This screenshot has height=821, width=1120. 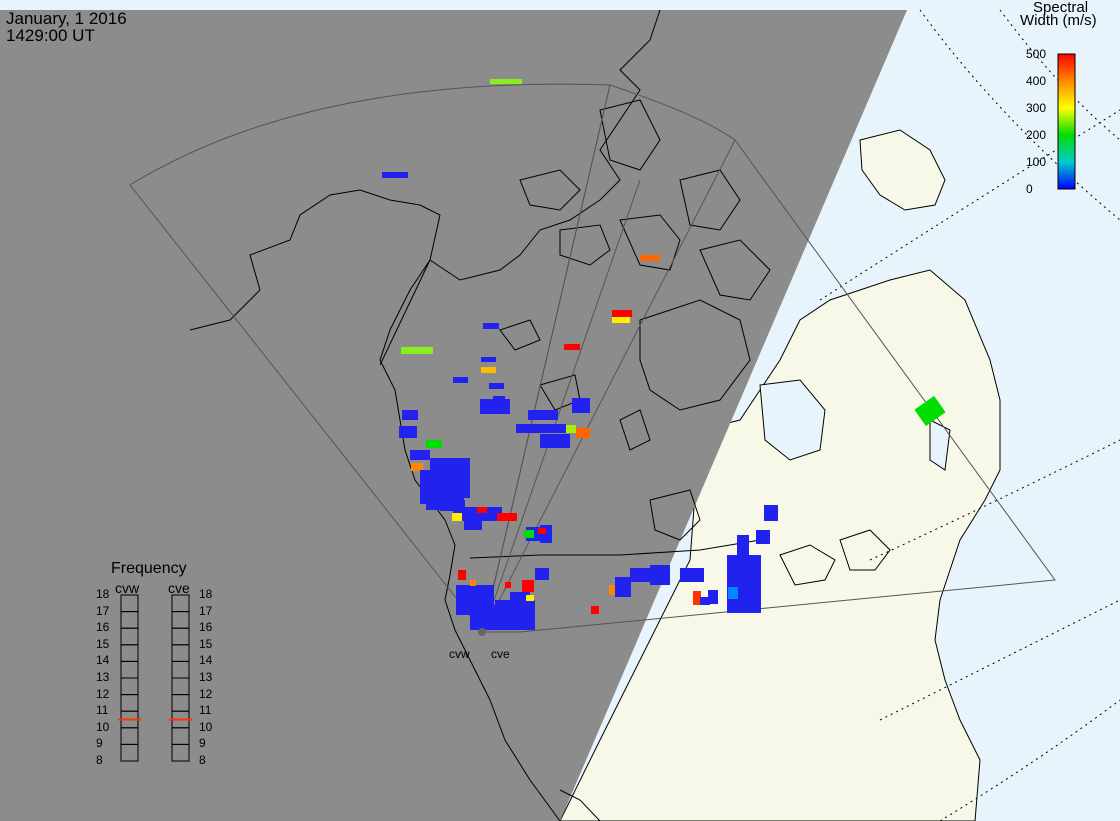 What do you see at coordinates (99, 760) in the screenshot?
I see `freq-tick-left: 8` at bounding box center [99, 760].